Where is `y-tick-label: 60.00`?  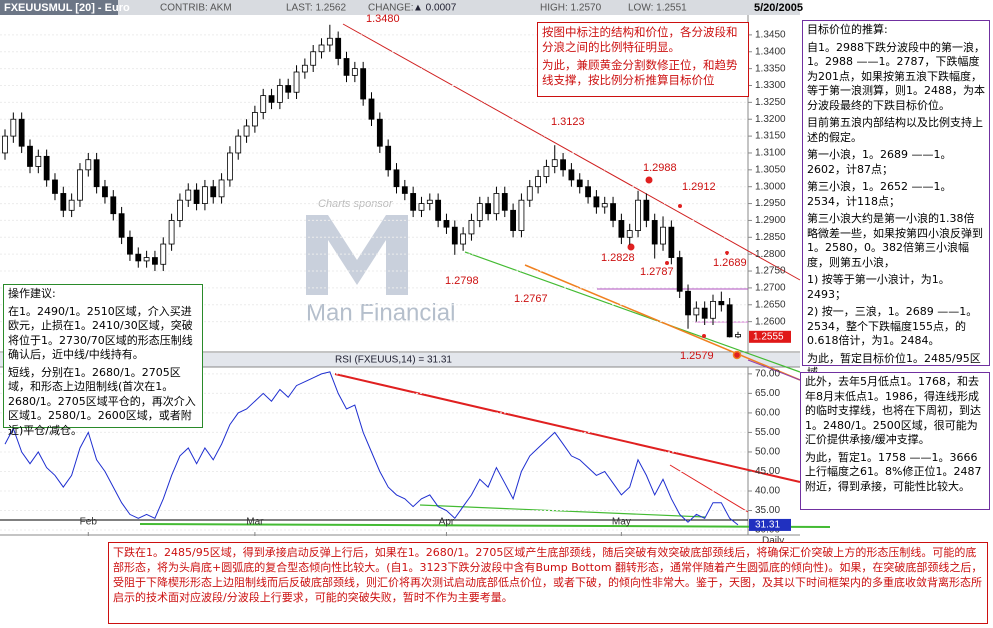
y-tick-label: 60.00 is located at coordinates (767, 413).